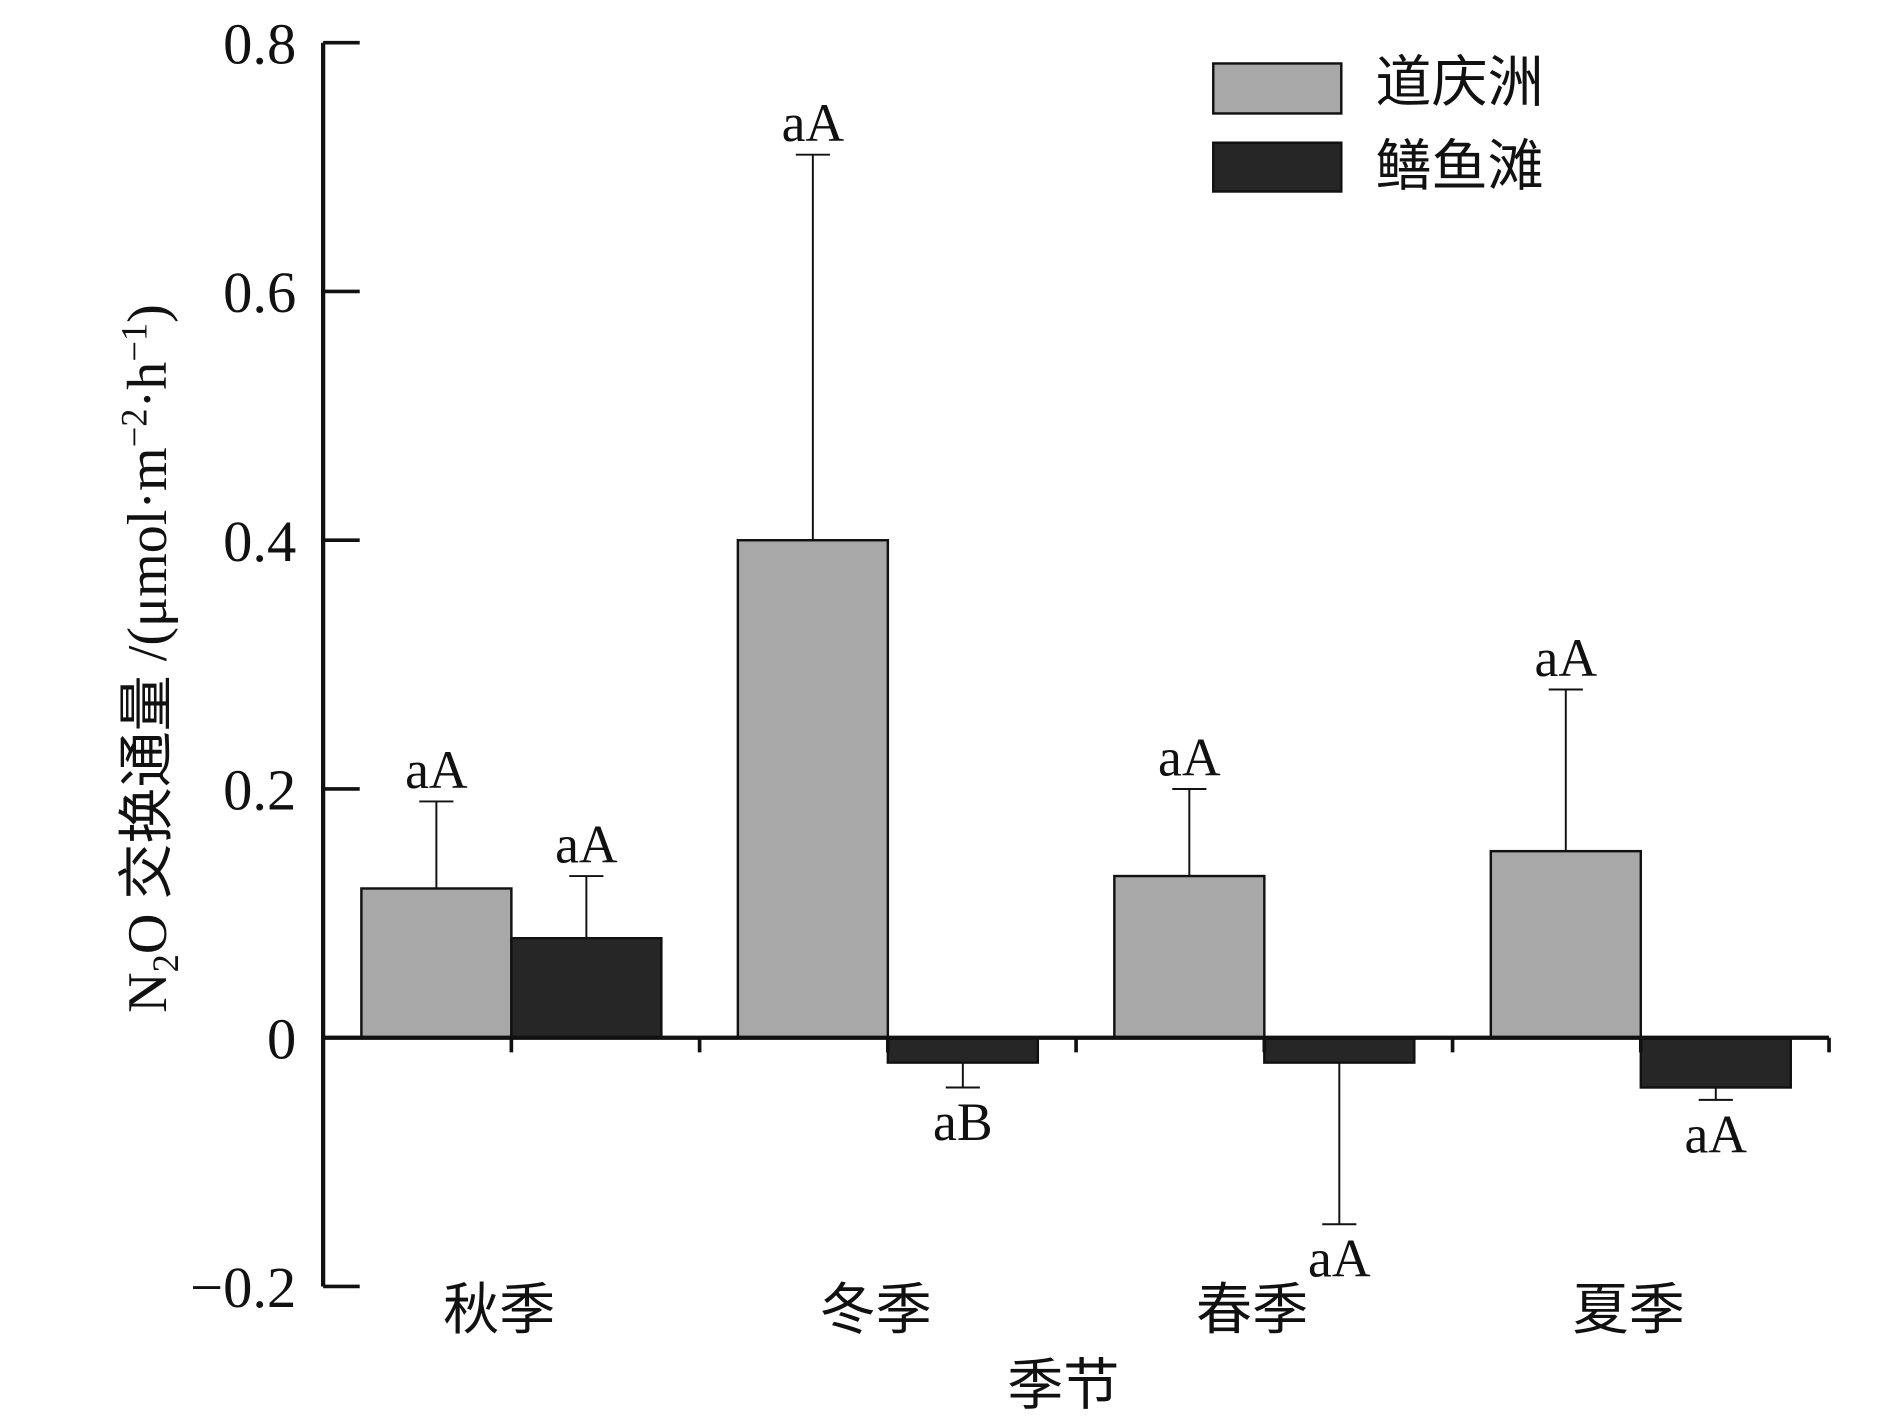 The height and width of the screenshot is (1417, 1890). I want to click on y-tick-label: 0.4, so click(259, 541).